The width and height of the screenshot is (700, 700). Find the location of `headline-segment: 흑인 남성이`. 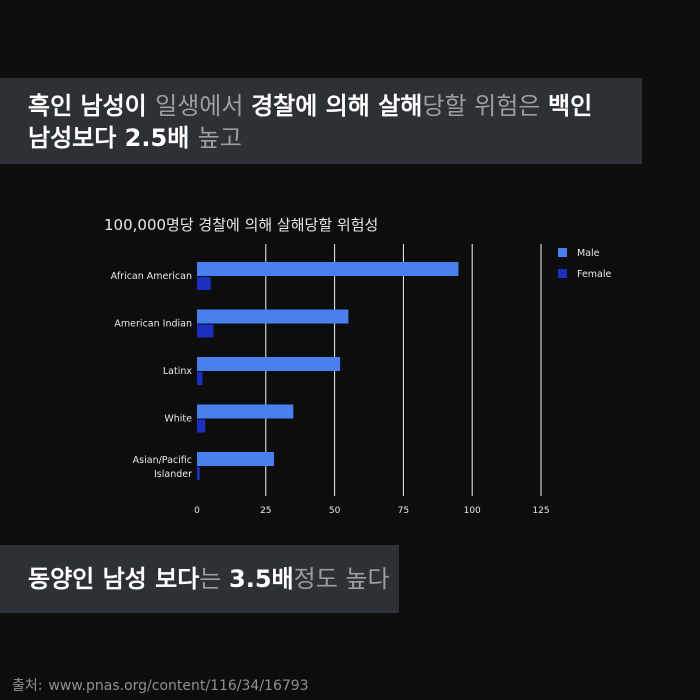

headline-segment: 흑인 남성이 is located at coordinates (92, 106).